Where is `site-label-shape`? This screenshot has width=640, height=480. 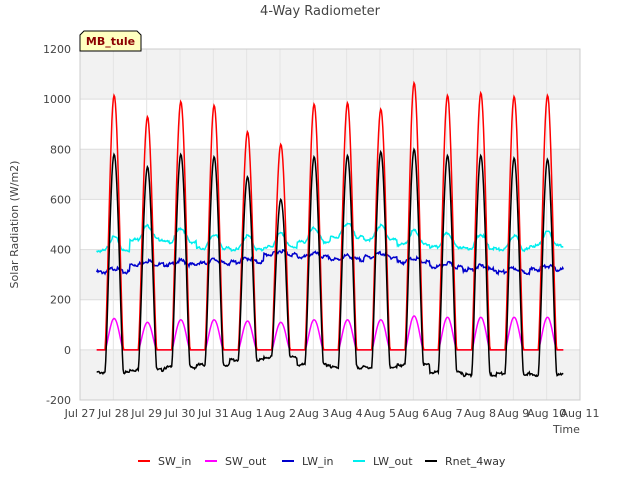
site-label-shape is located at coordinates (110, 41).